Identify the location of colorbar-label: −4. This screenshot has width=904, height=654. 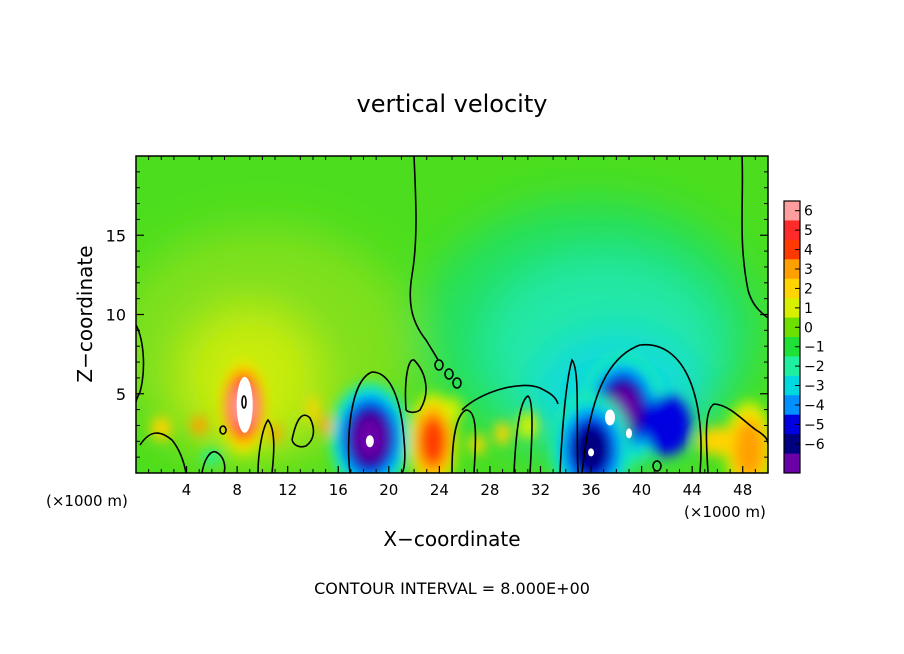
(814, 406).